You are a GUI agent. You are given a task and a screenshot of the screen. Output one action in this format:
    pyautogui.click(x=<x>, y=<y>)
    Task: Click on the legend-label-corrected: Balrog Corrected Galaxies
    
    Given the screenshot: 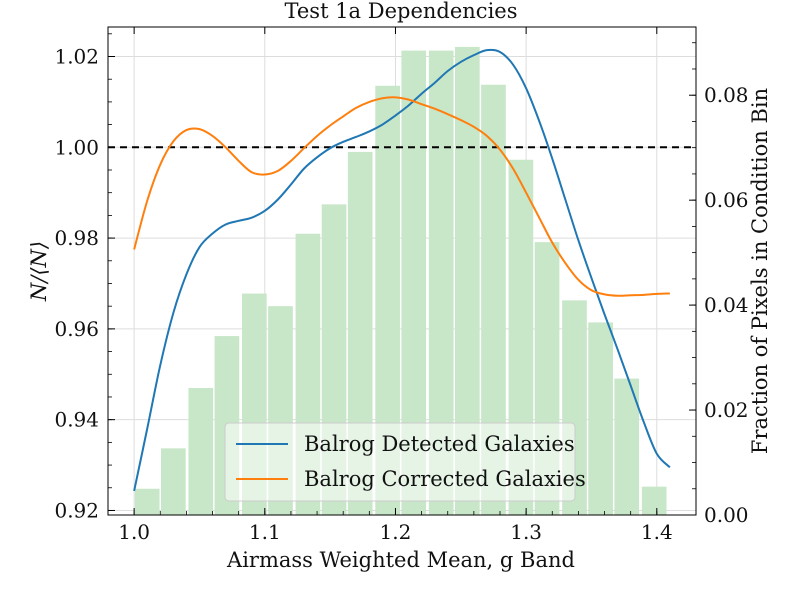 What is the action you would take?
    pyautogui.click(x=445, y=479)
    